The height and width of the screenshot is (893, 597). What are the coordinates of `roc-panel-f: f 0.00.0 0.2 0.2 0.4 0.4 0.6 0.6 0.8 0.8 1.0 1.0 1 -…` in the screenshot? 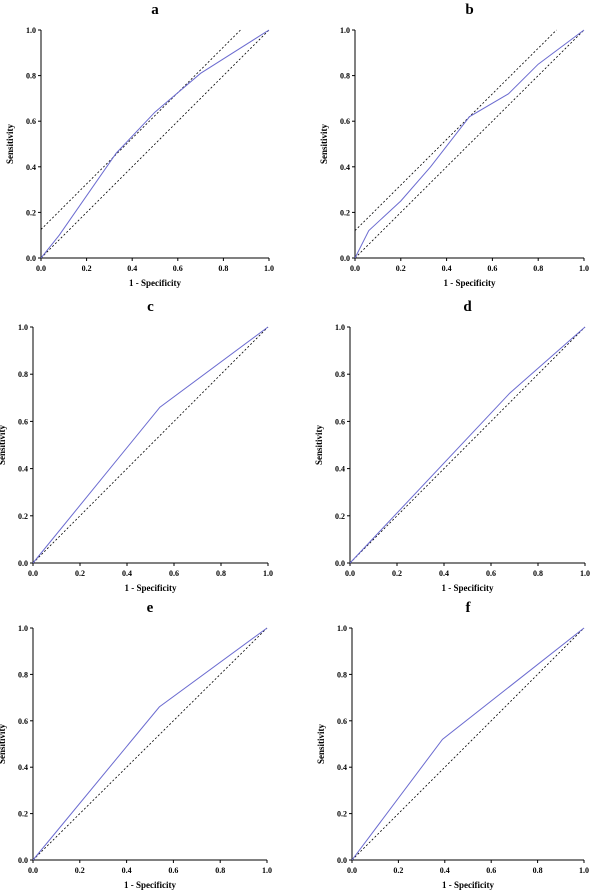 It's located at (452, 745).